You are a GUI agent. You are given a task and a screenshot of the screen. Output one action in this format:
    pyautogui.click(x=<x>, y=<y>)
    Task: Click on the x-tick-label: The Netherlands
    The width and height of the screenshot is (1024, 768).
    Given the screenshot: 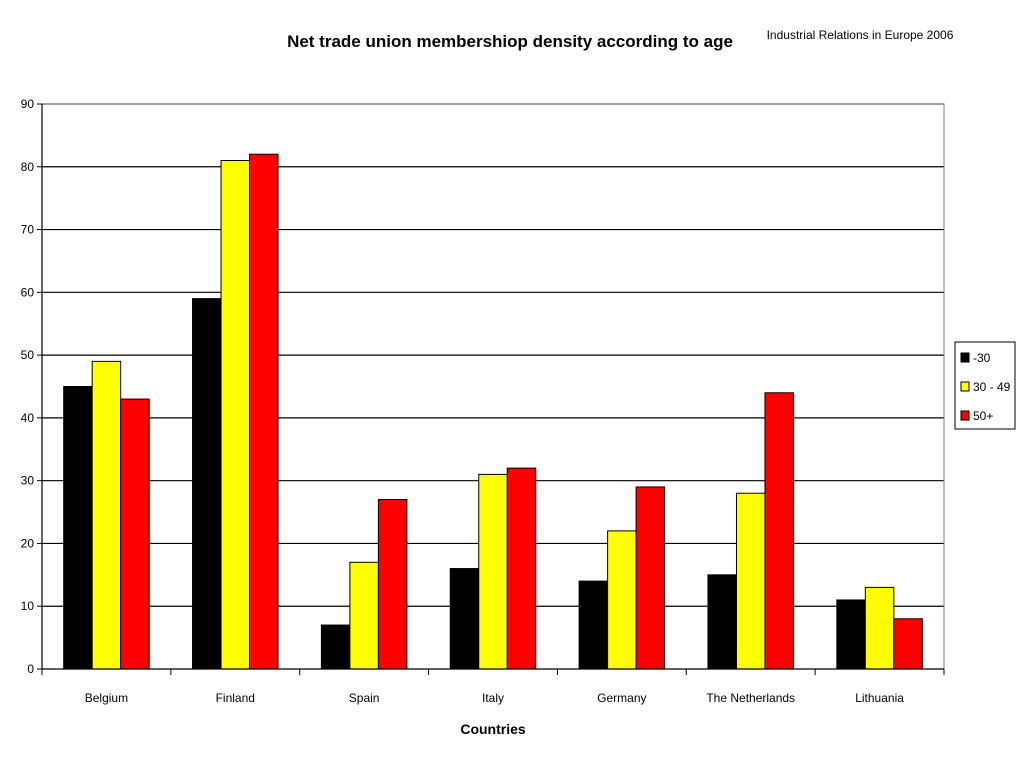 What is the action you would take?
    pyautogui.click(x=750, y=698)
    